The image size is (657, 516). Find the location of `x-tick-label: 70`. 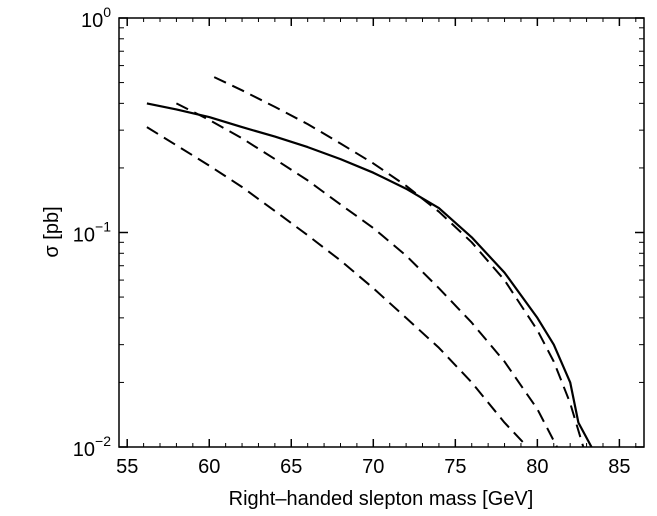

x-tick-label: 70 is located at coordinates (373, 467).